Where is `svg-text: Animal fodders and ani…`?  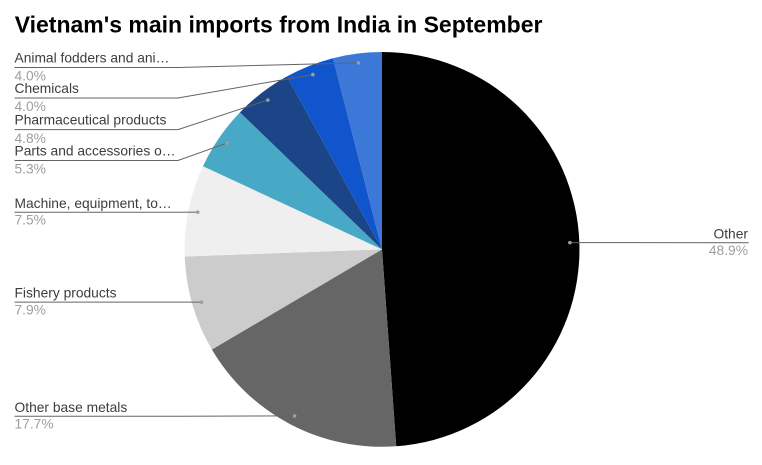
svg-text: Animal fodders and ani… is located at coordinates (92, 57).